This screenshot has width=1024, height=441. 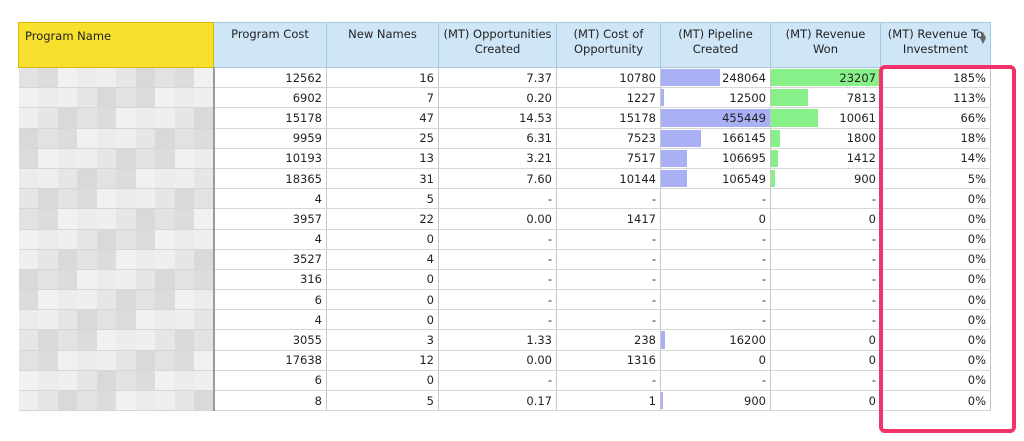 What do you see at coordinates (504, 259) in the screenshot?
I see `table-row: 3527 4- - - -0%` at bounding box center [504, 259].